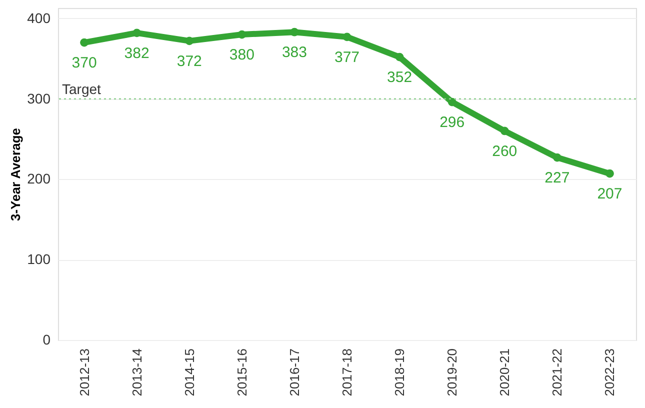 The image size is (645, 408). I want to click on data-label: 296, so click(452, 123).